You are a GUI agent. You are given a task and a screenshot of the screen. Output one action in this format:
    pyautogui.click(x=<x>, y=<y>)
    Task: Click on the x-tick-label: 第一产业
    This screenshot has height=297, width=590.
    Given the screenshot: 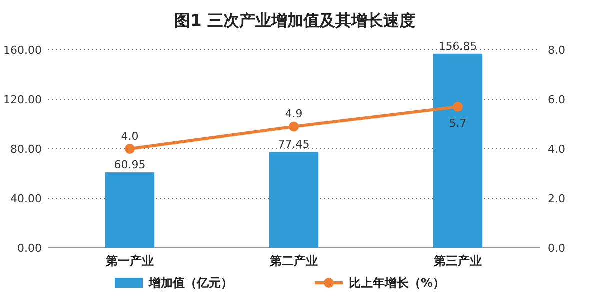 What is the action you would take?
    pyautogui.click(x=129, y=261)
    